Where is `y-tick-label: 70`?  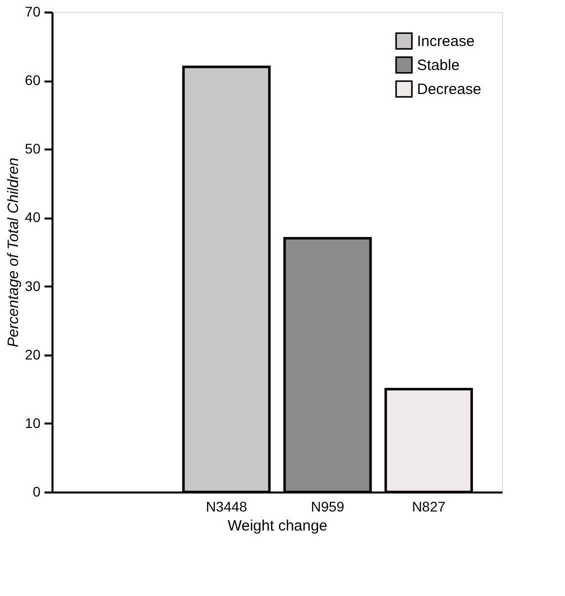
y-tick-label: 70 is located at coordinates (32, 12).